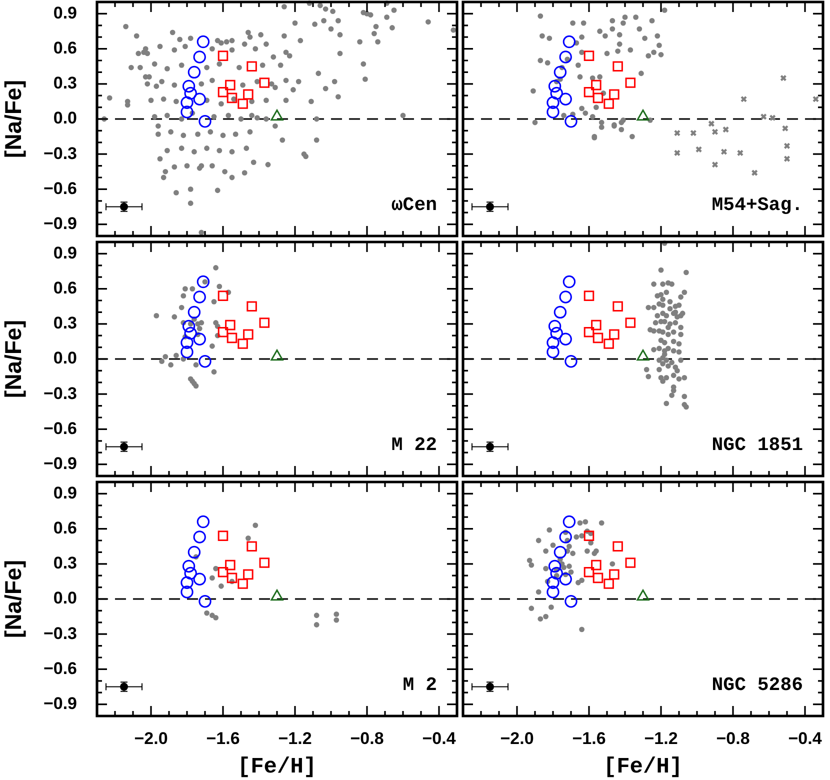  I want to click on annotation: ωCen, so click(414, 205).